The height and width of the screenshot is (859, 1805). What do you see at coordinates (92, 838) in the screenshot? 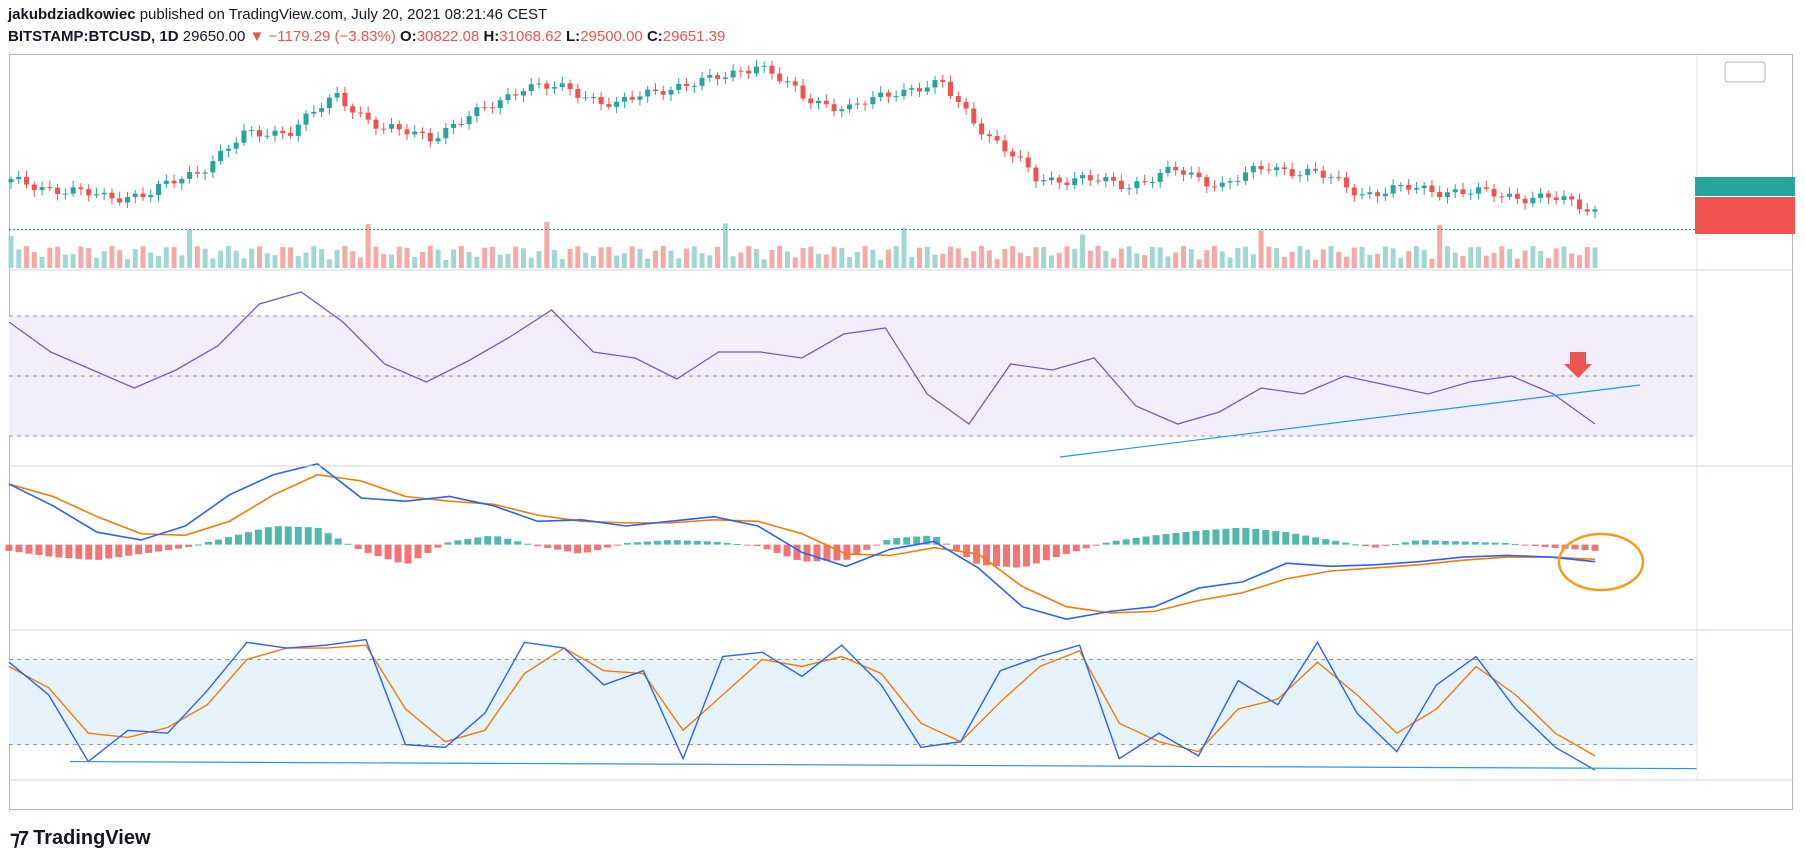
I see `brand-name: TradingView` at bounding box center [92, 838].